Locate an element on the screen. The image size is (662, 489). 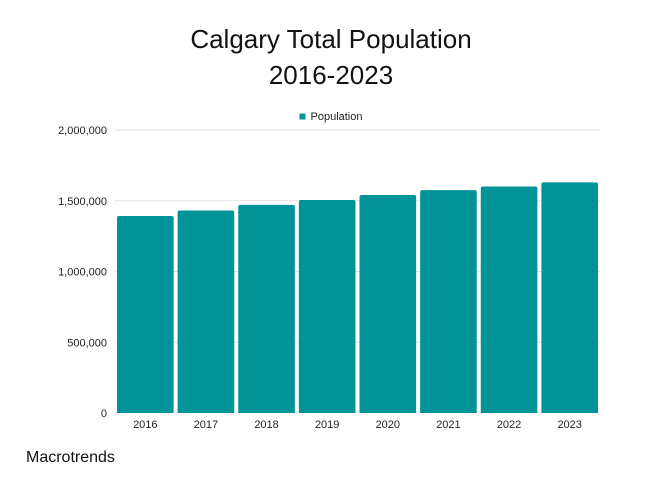
y-tick-label: 0 is located at coordinates (104, 414).